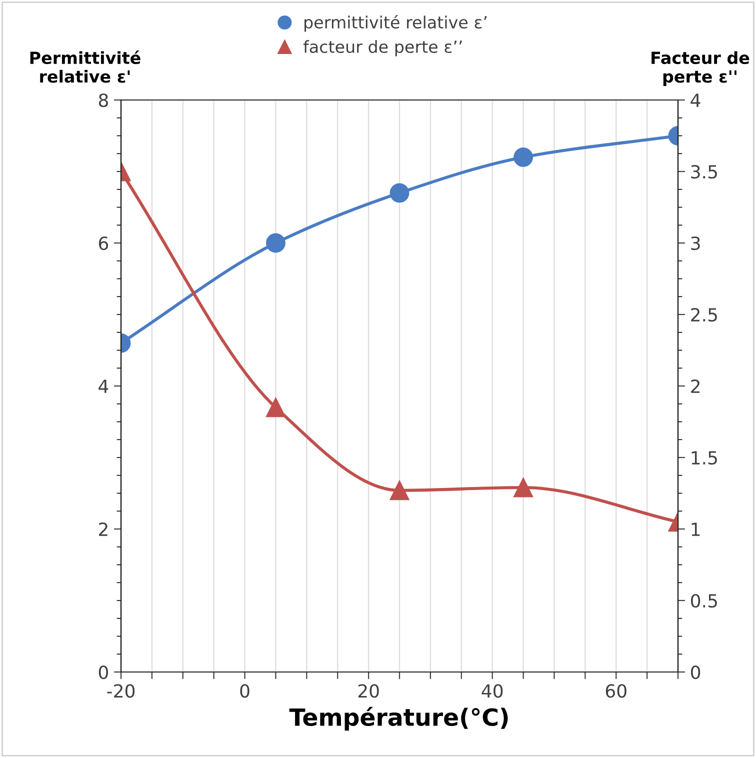  I want to click on legend-label: permittivité relative ε’, so click(395, 23).